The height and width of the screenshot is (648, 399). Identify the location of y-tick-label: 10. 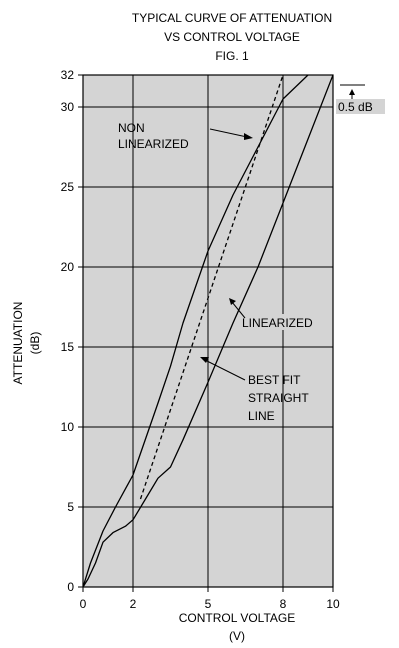
(68, 427).